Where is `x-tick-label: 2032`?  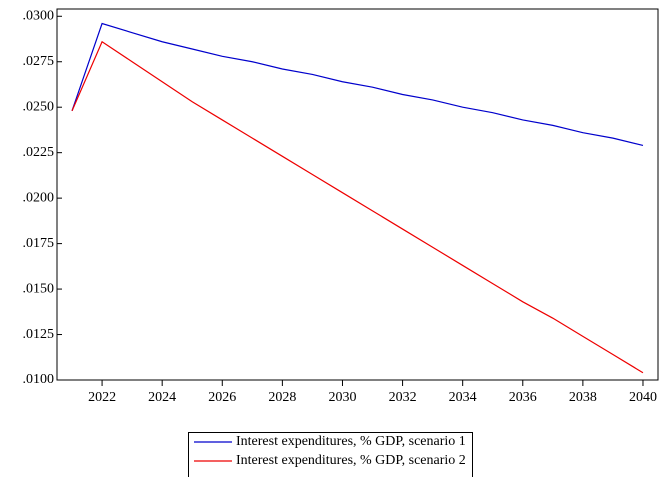 x-tick-label: 2032 is located at coordinates (403, 397).